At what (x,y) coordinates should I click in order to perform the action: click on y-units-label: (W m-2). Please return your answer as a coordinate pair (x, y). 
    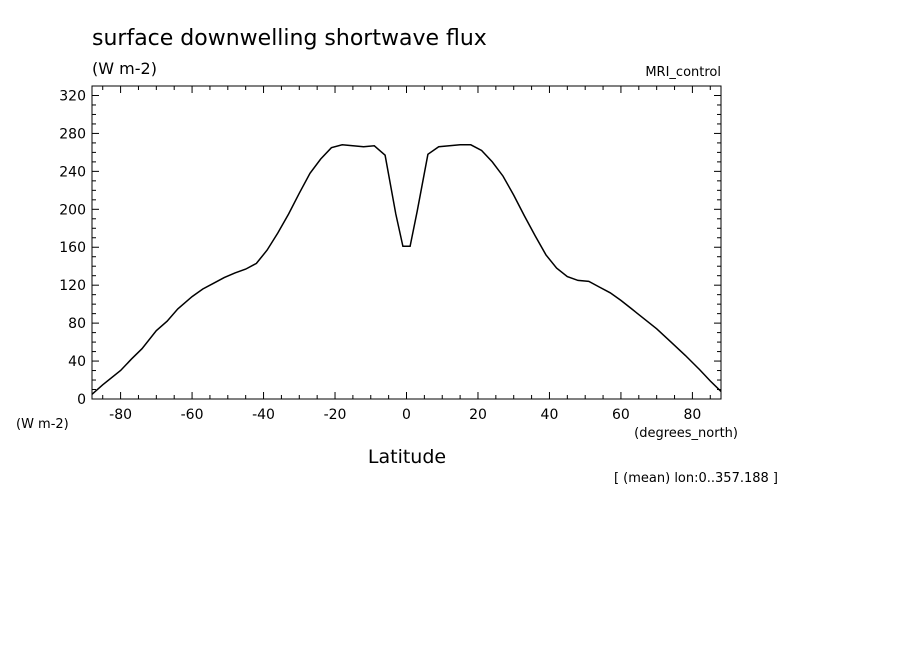
    Looking at the image, I should click on (42, 424).